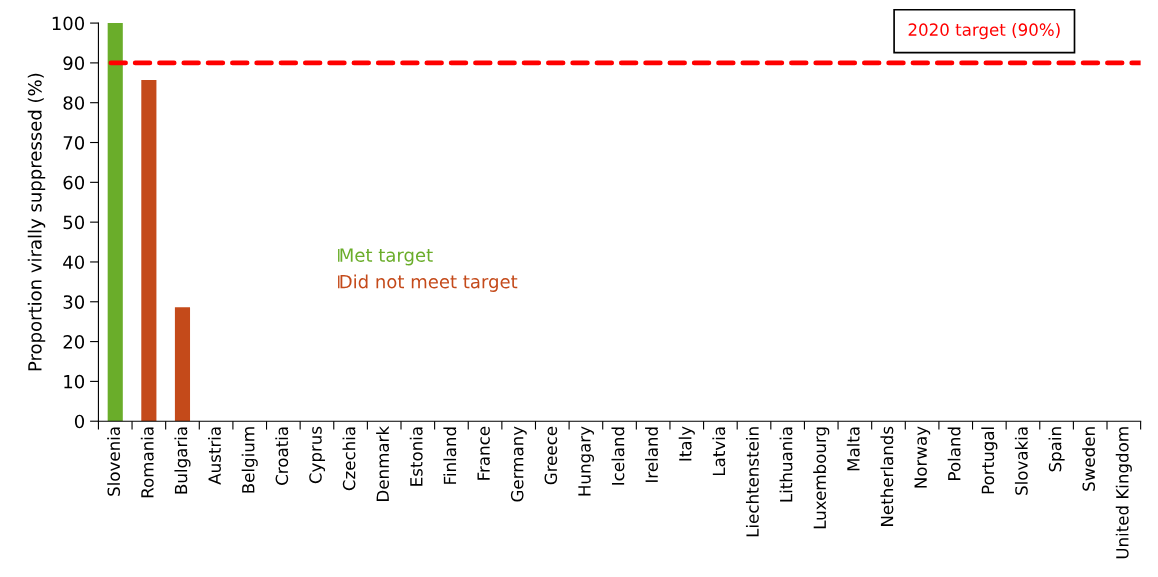 The height and width of the screenshot is (577, 1158). Describe the element at coordinates (686, 443) in the screenshot. I see `x-tick-label: Italy` at that location.